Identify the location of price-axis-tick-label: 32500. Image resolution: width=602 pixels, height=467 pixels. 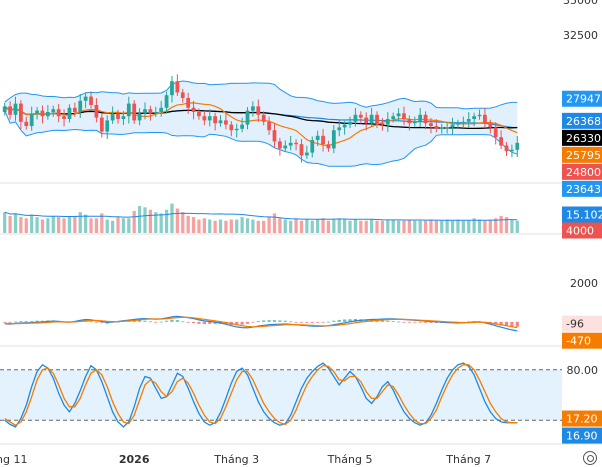
(580, 35).